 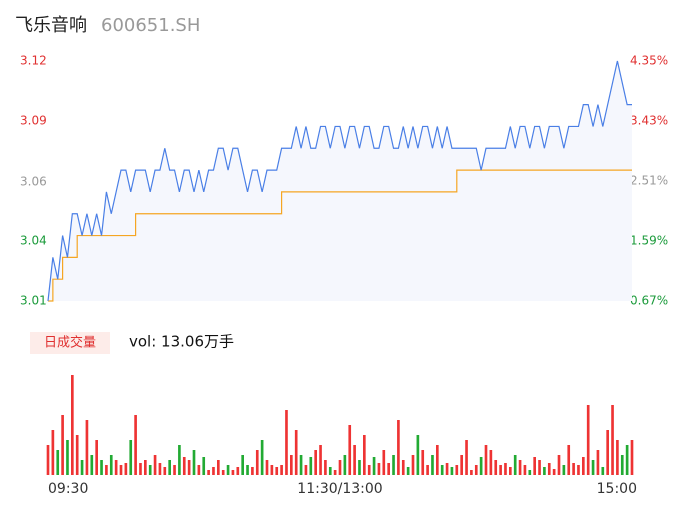 I want to click on stock-name: 飞乐音响, so click(x=51, y=25).